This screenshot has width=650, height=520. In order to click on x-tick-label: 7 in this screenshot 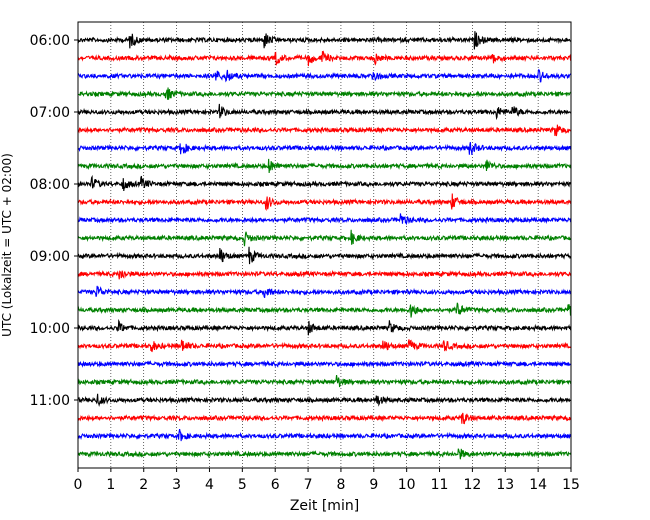, I will do `click(308, 485)`.